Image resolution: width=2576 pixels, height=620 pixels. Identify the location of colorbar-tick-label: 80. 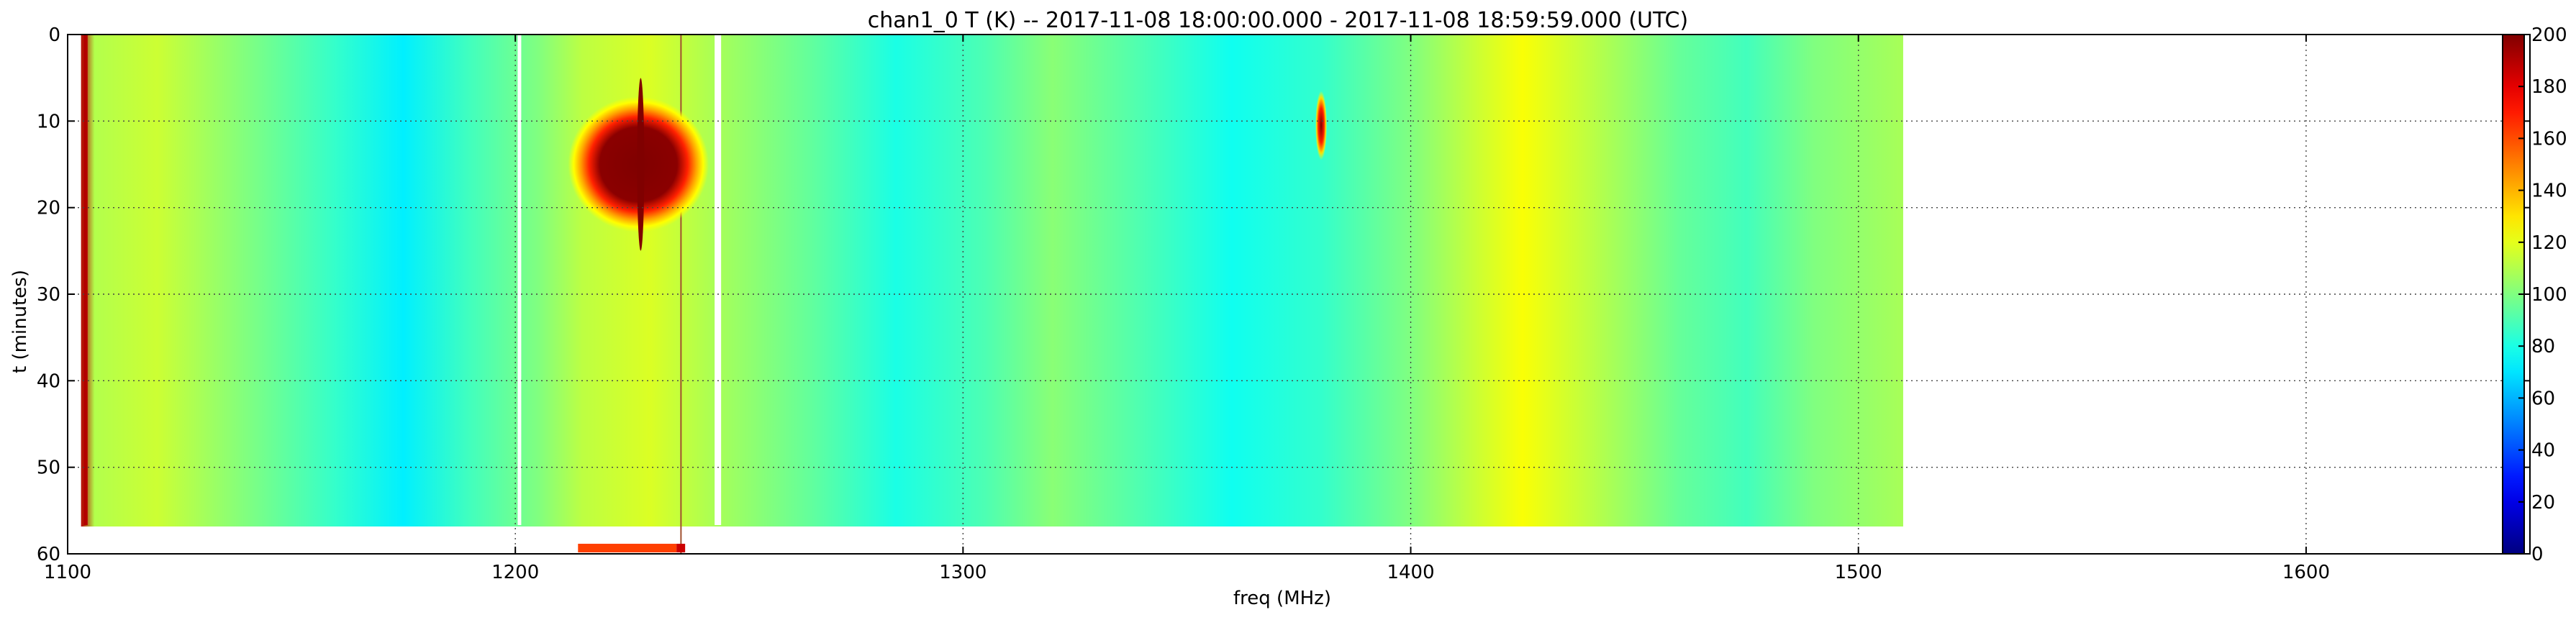
(2543, 346).